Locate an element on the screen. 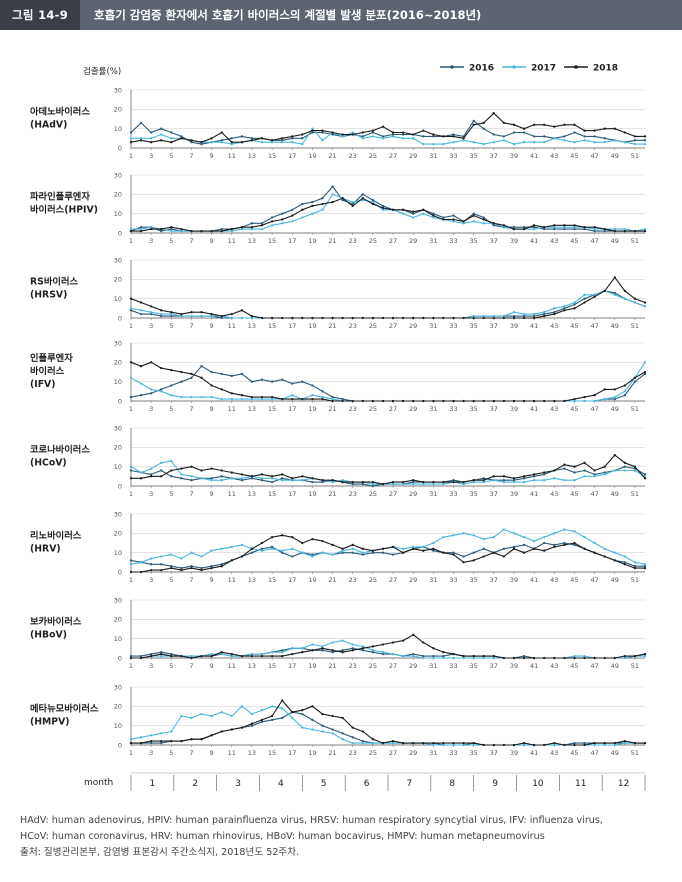 This screenshot has width=682, height=882. y-tick-label: 30 is located at coordinates (118, 687).